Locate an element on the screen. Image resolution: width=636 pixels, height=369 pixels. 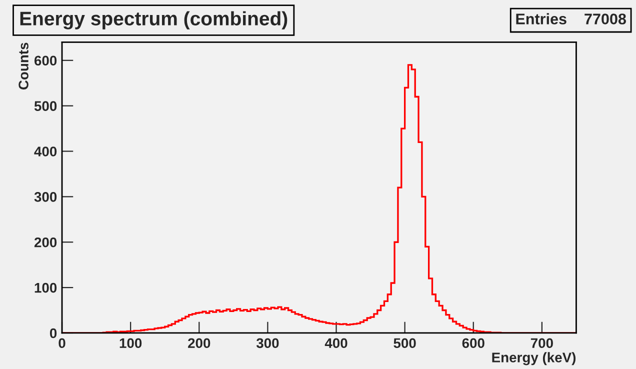
x-tick-label: 600 is located at coordinates (473, 343).